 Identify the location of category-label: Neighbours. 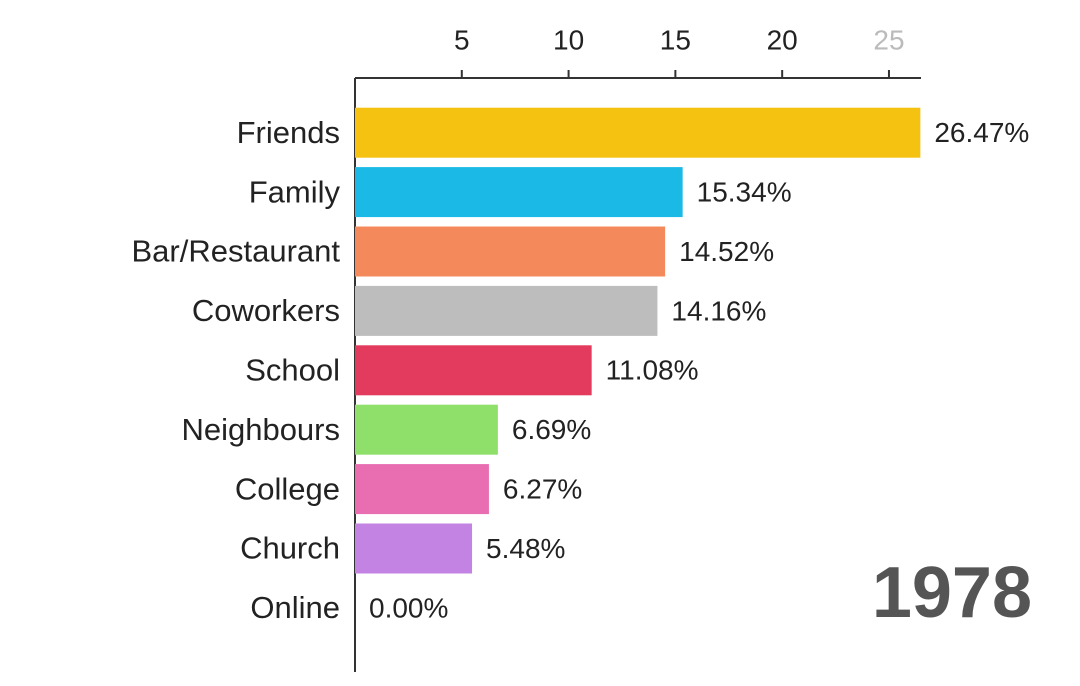
(260, 429).